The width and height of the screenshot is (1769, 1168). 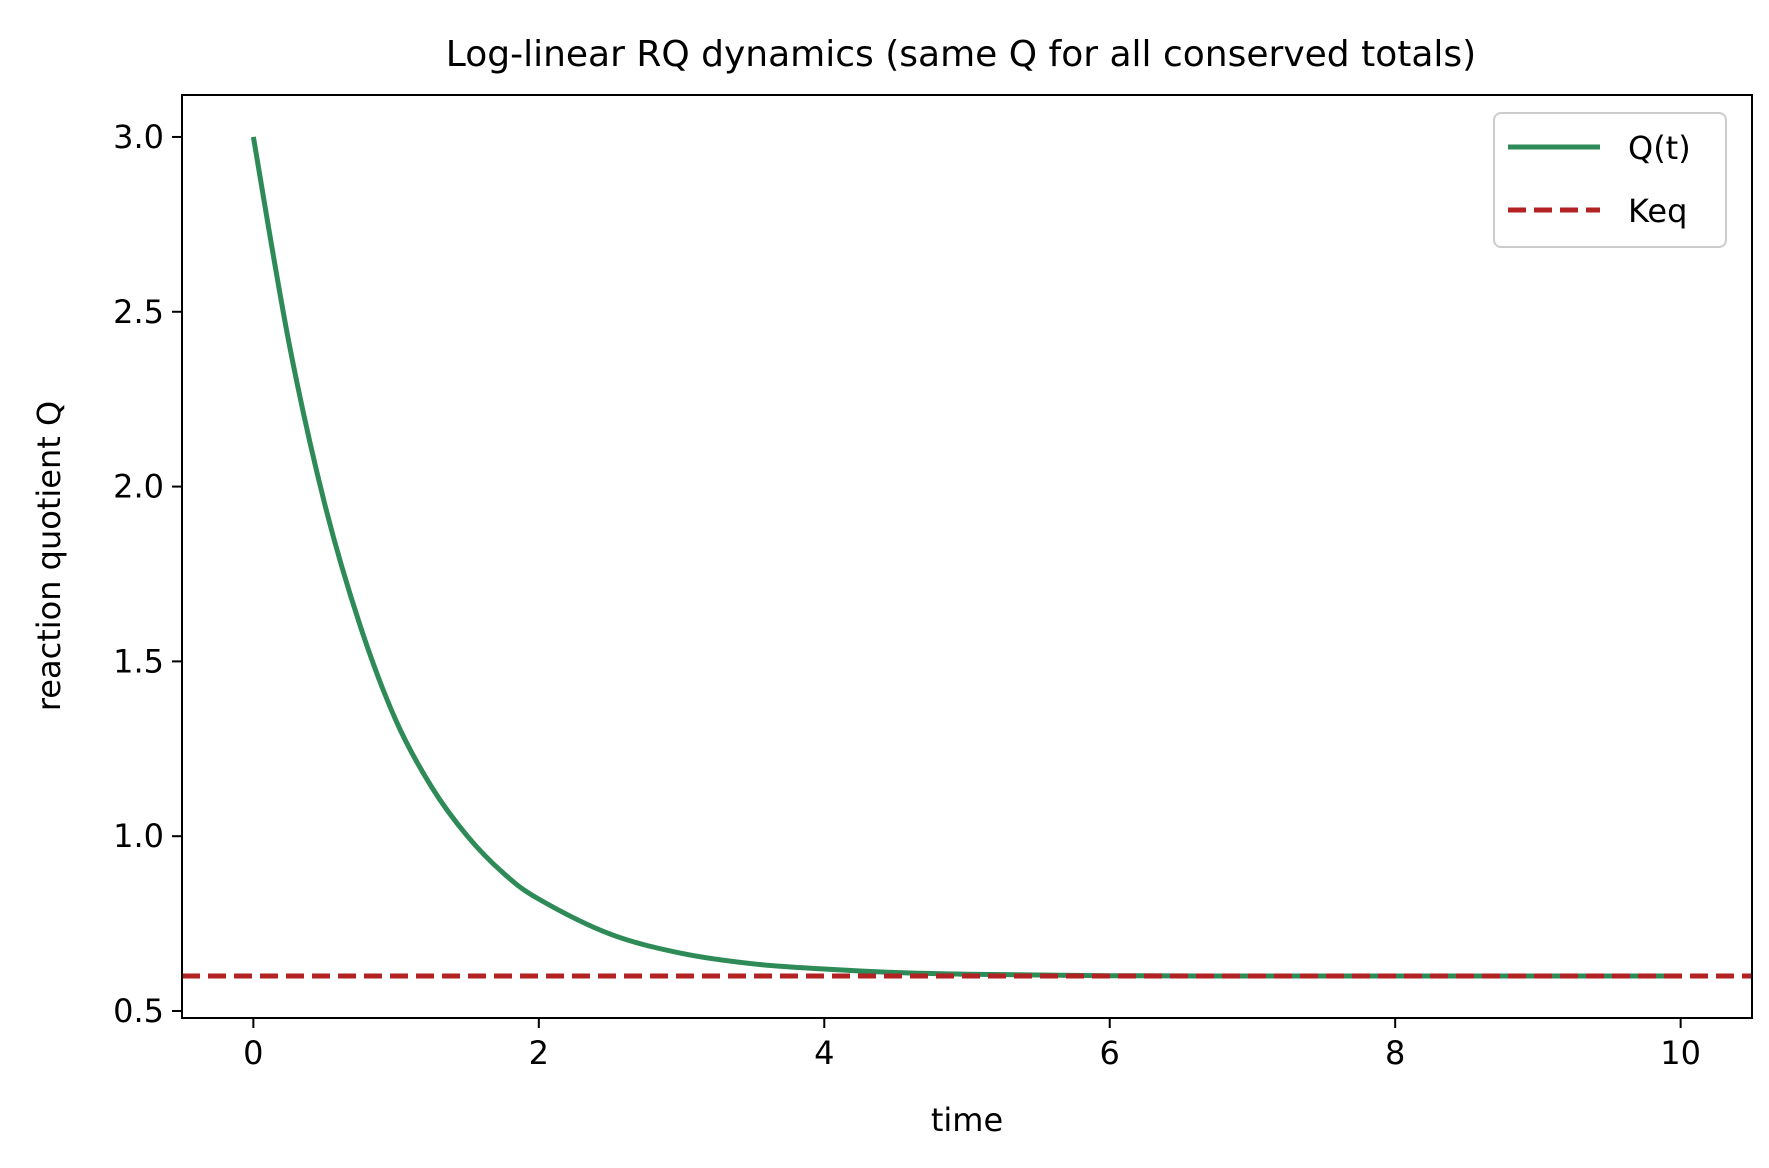 I want to click on x-tick-label: 0, so click(x=253, y=1053).